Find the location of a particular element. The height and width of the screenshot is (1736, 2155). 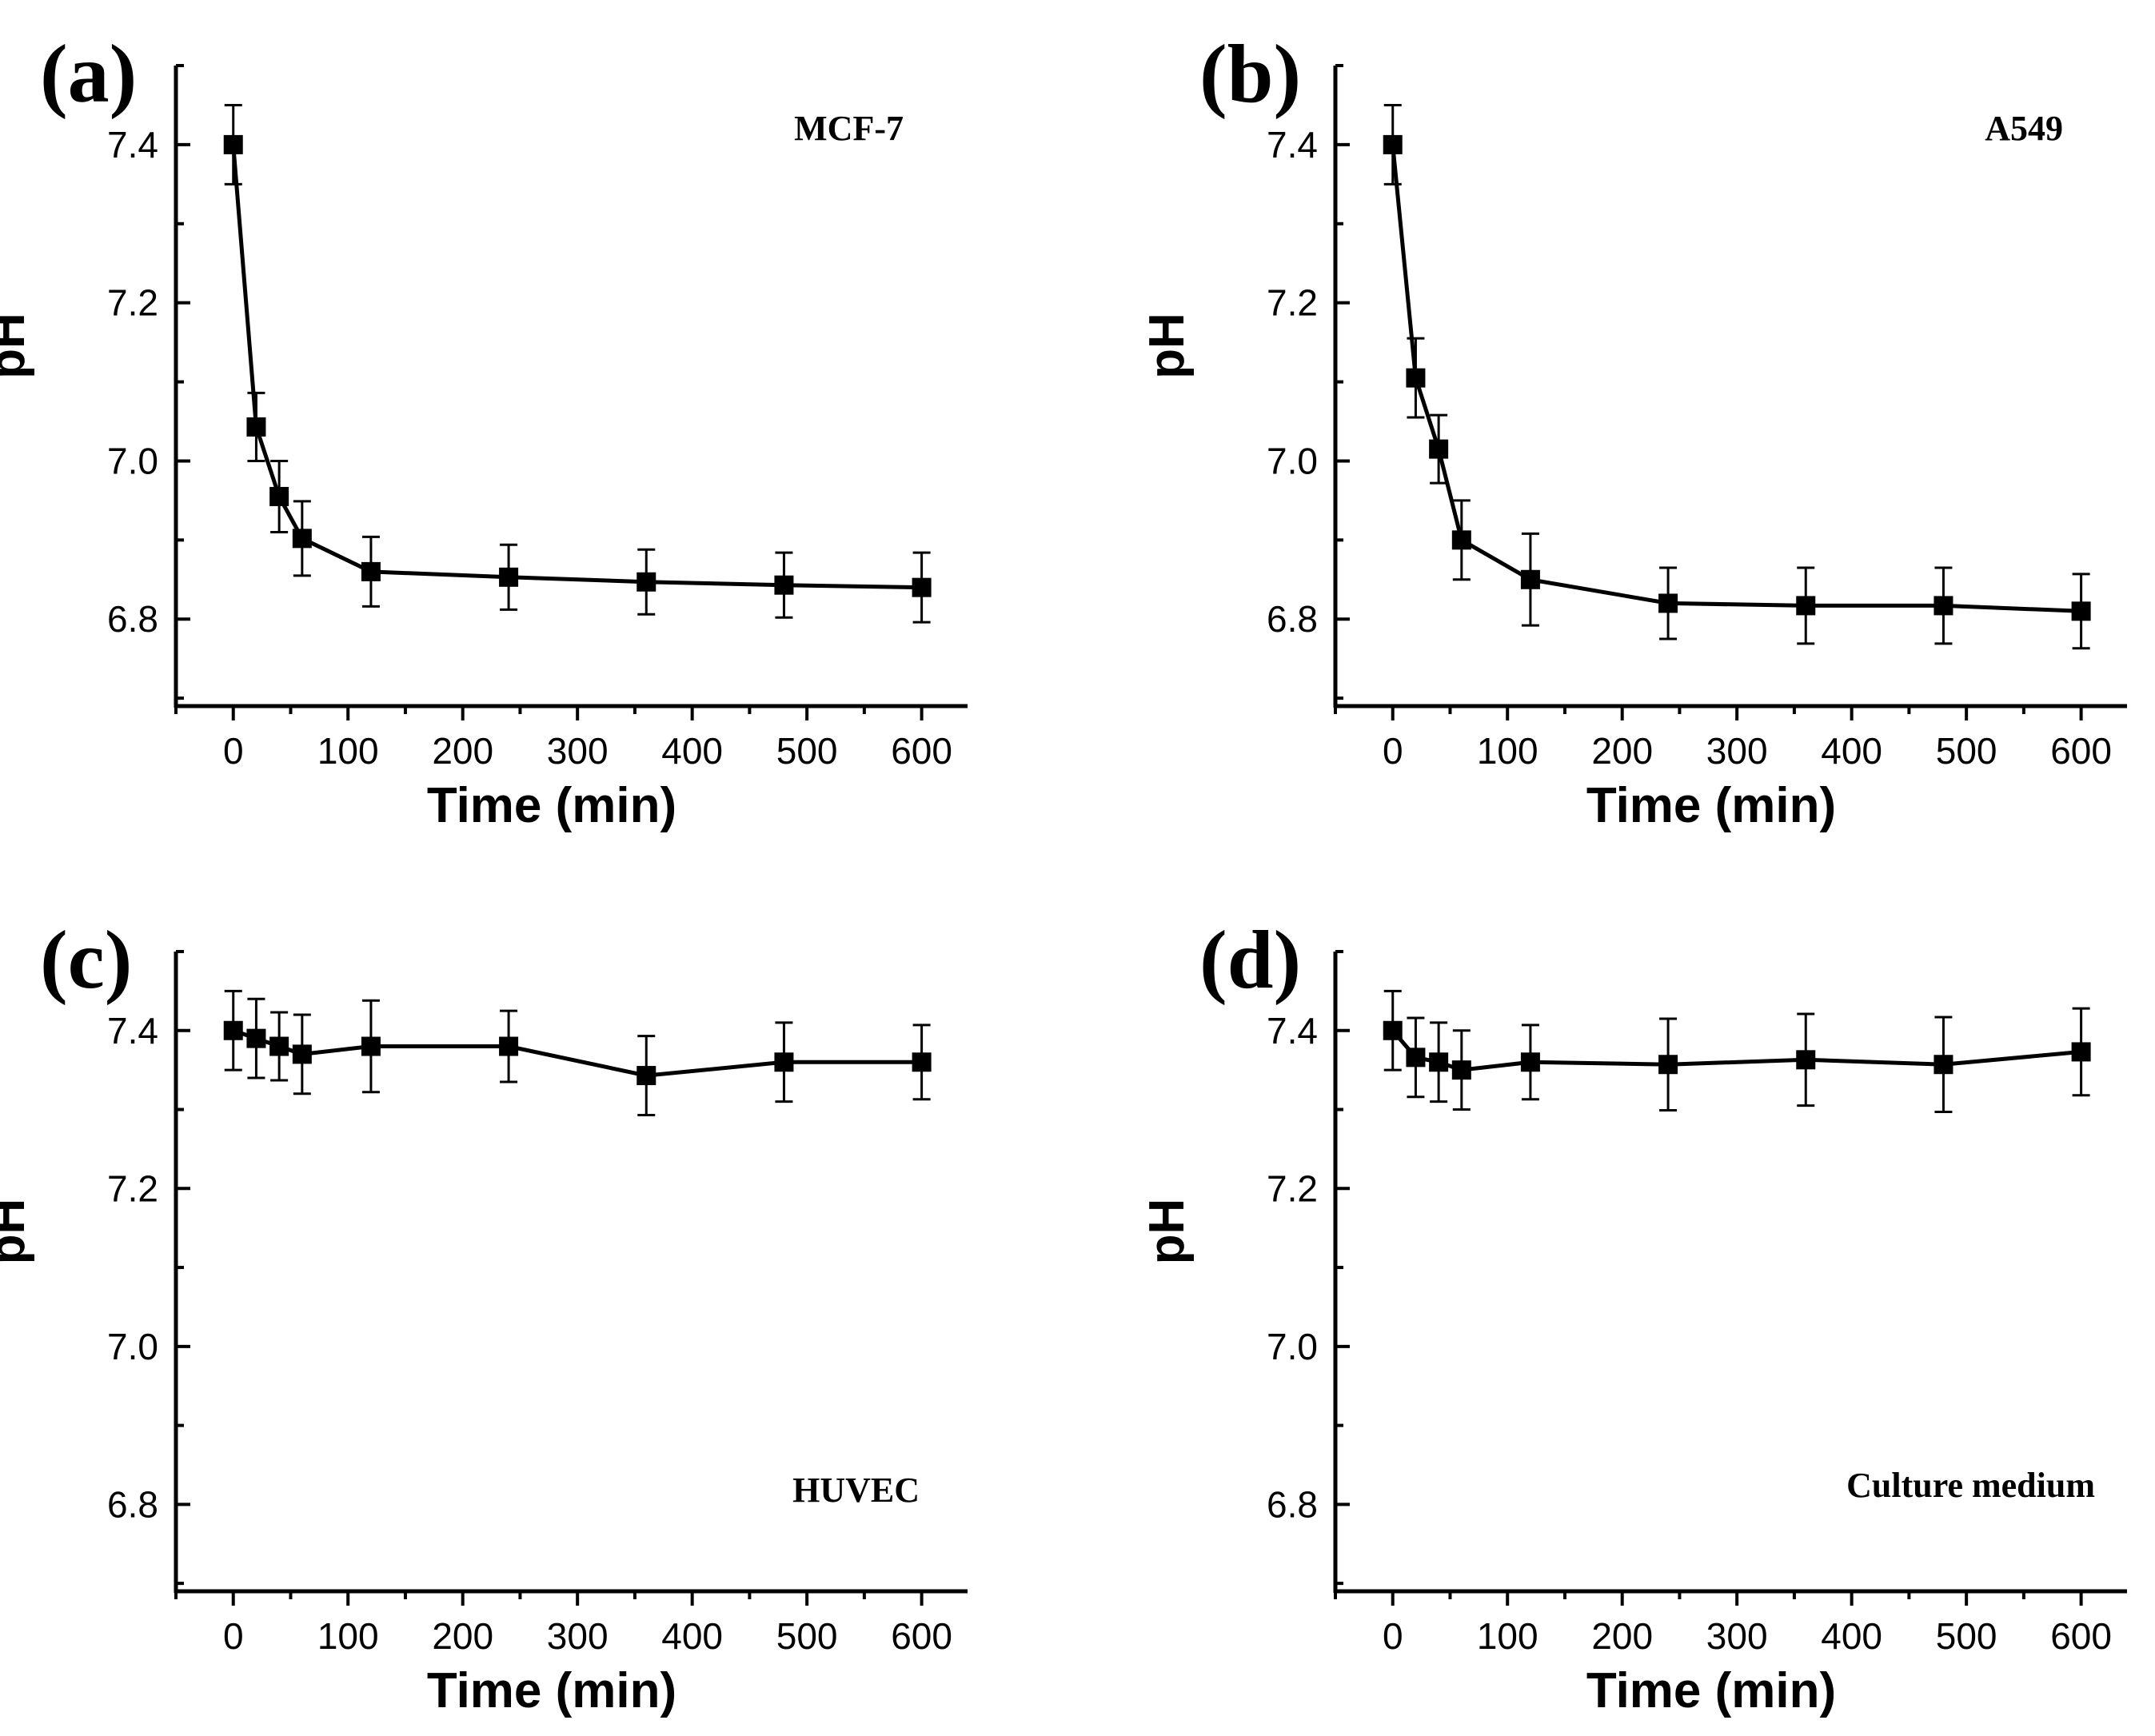

series-annotation: HUVEC is located at coordinates (856, 1490).